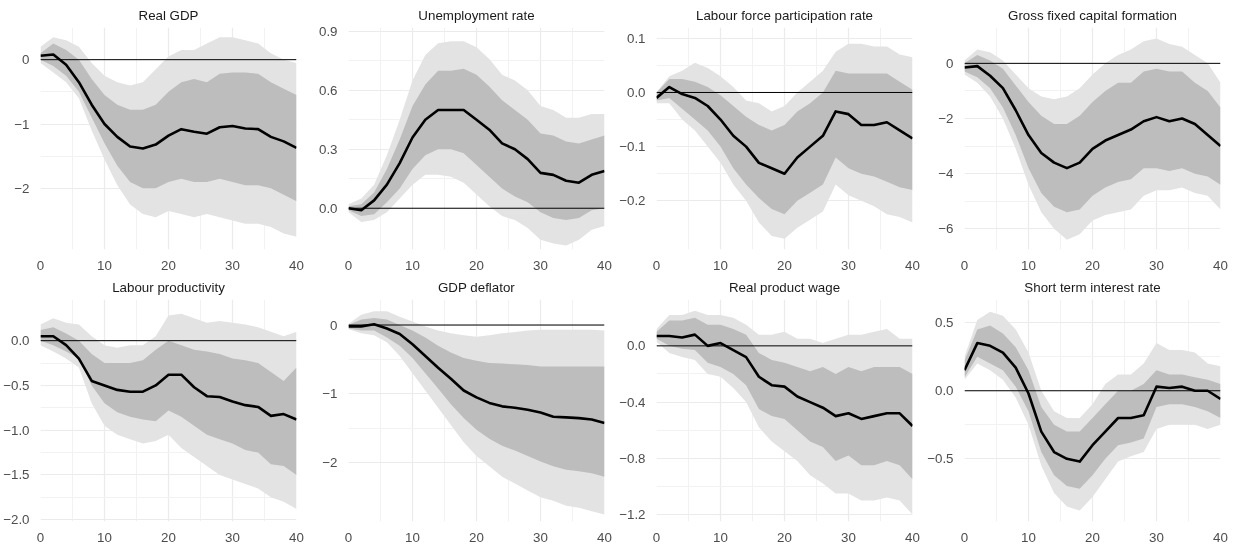 Image resolution: width=1243 pixels, height=549 pixels. What do you see at coordinates (1092, 15) in the screenshot?
I see `chart-title: Gross fixed capital formation` at bounding box center [1092, 15].